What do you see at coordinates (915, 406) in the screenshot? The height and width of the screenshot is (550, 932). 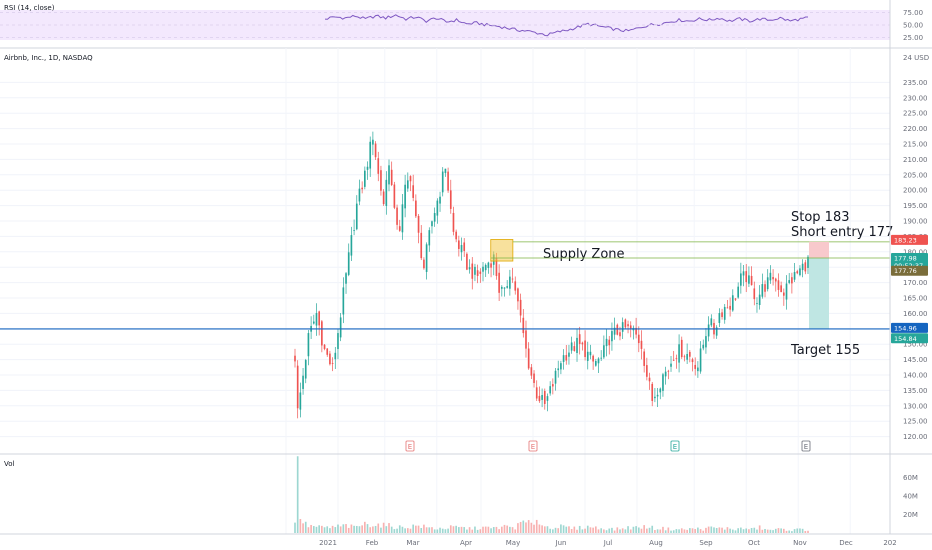 I see `price-tick-label: 130.00` at bounding box center [915, 406].